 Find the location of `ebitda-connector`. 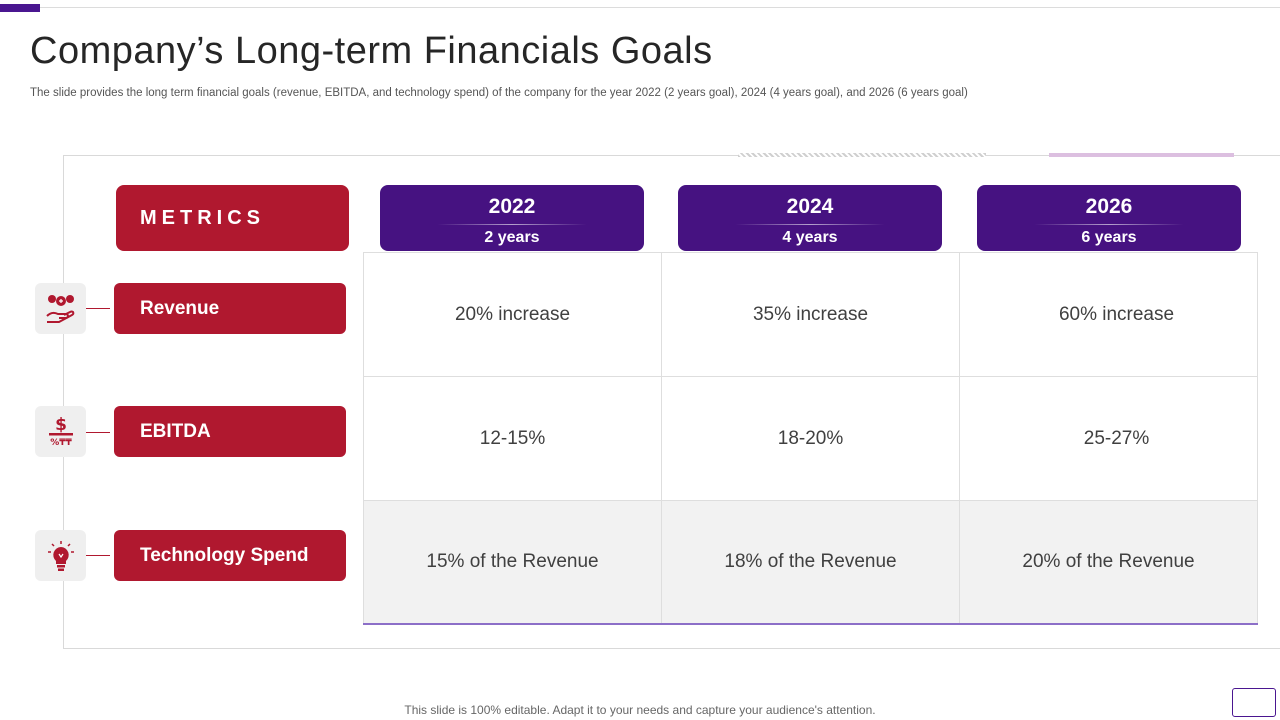

ebitda-connector is located at coordinates (98, 432).